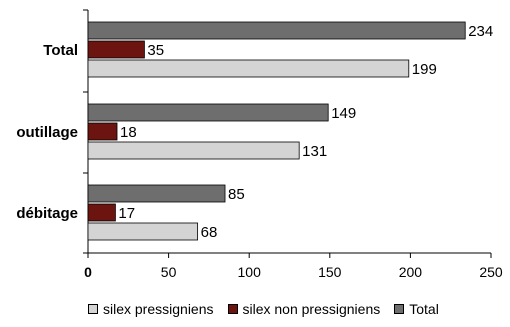 This screenshot has width=510, height=327. Describe the element at coordinates (248, 68) in the screenshot. I see `bar-silex-pressigniens-total` at that location.